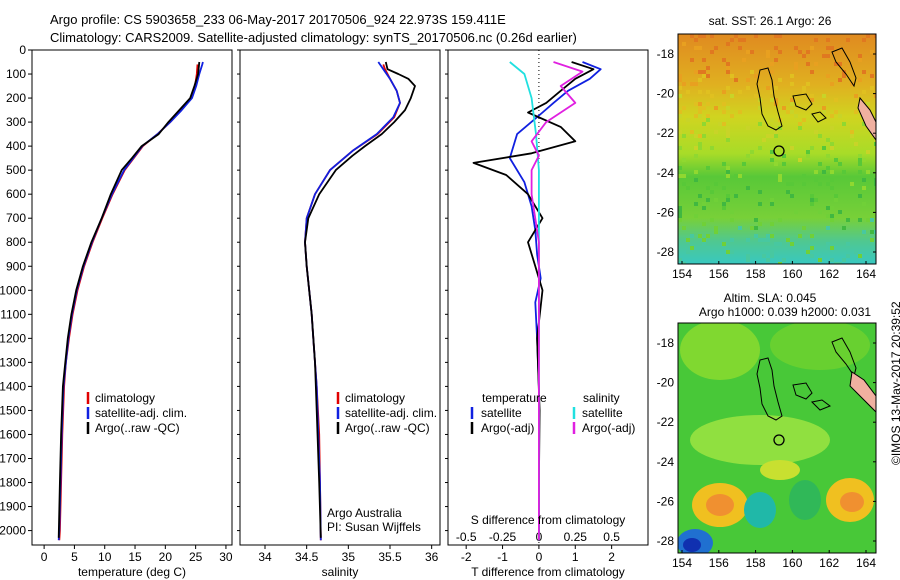  I want to click on new-caledonia-outline, so click(769, 99).